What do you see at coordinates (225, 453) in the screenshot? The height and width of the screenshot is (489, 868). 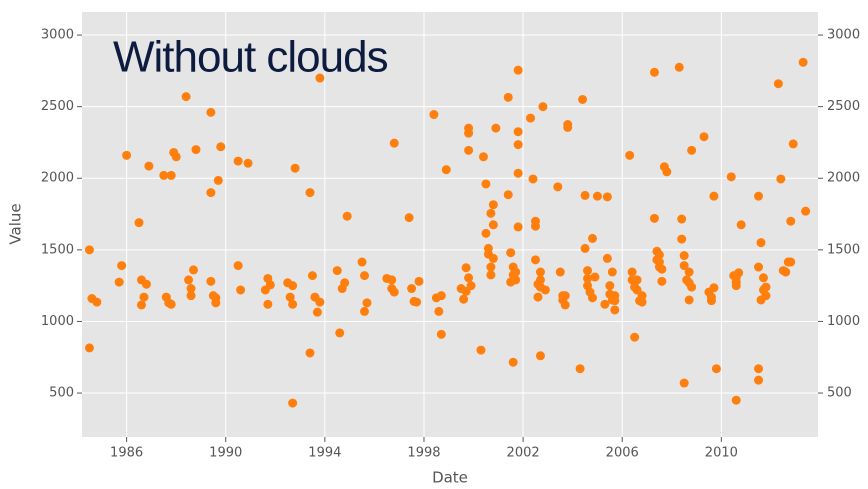 I see `x-tick-label: 1990` at bounding box center [225, 453].